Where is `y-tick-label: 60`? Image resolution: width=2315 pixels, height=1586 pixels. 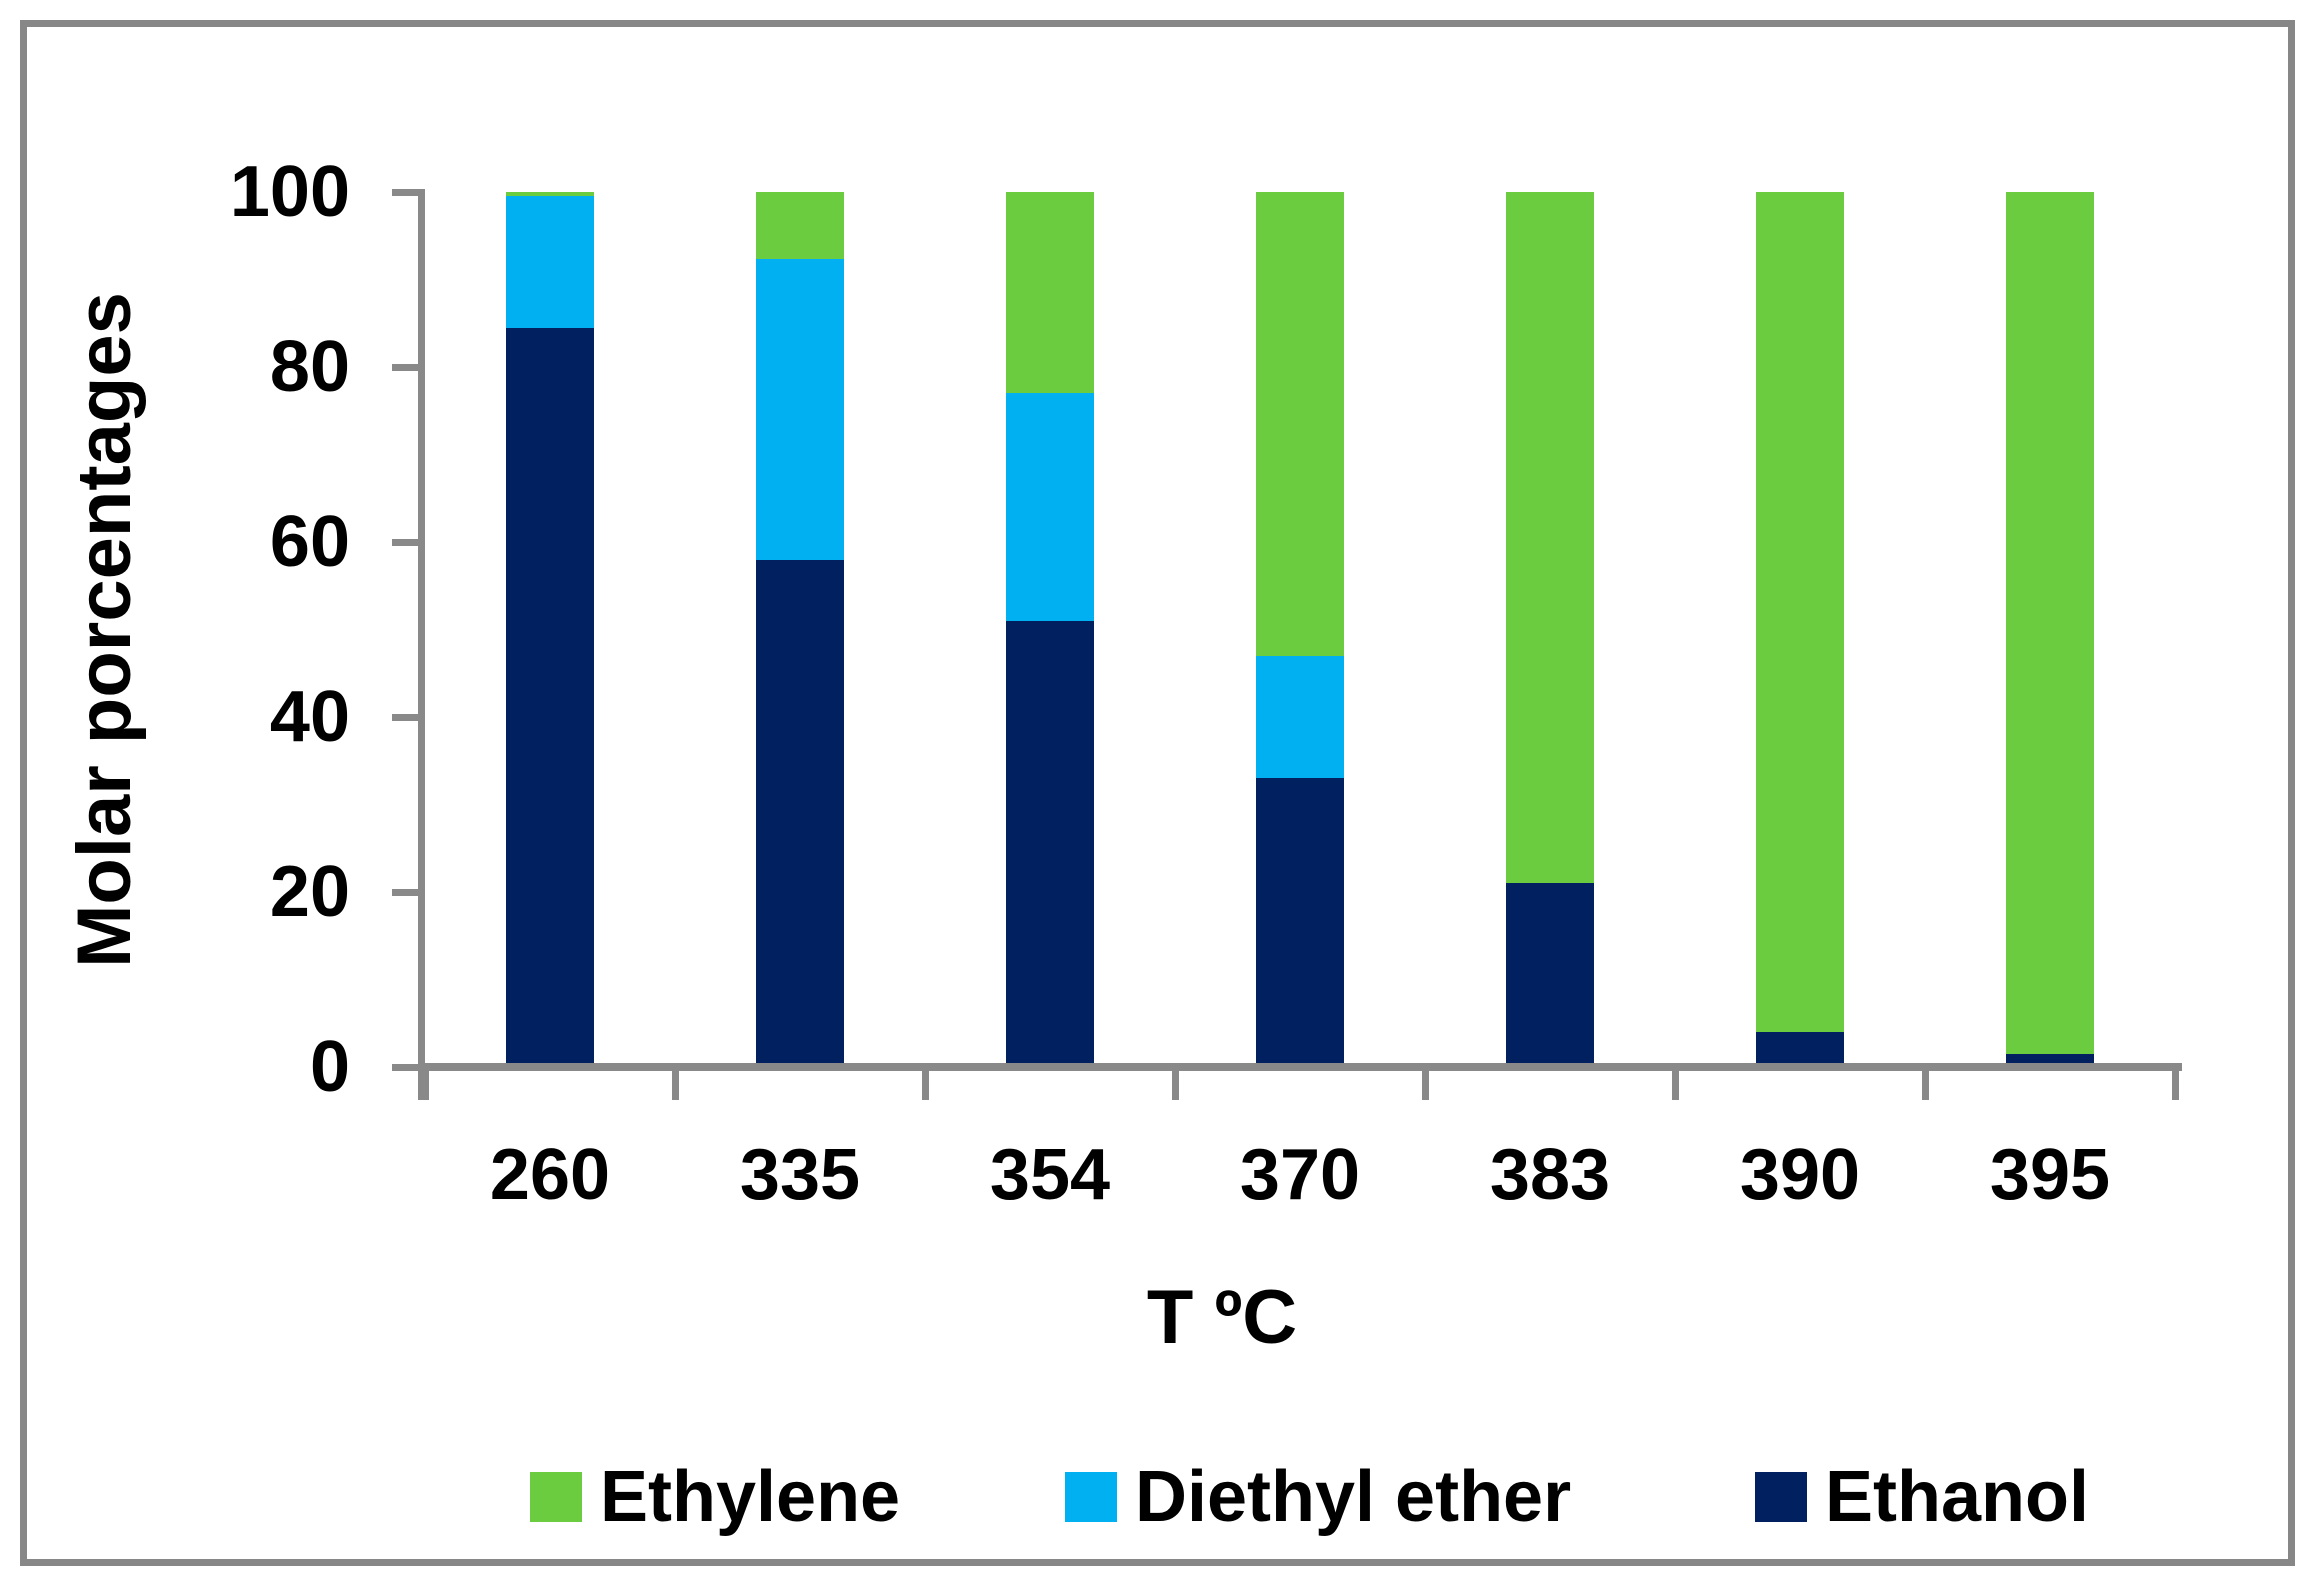
y-tick-label: 60 is located at coordinates (309, 542).